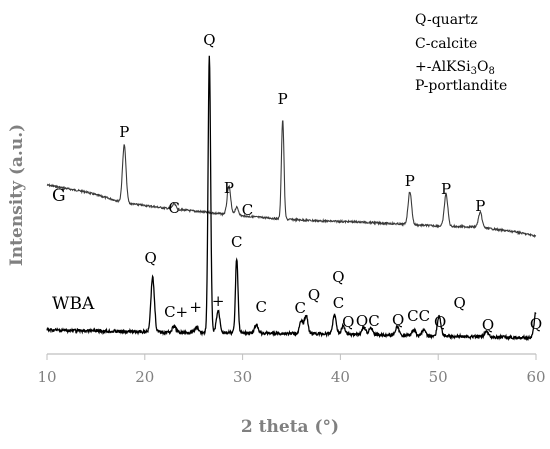  What do you see at coordinates (461, 86) in the screenshot?
I see `legend-entry-portlandite: P-portlandite` at bounding box center [461, 86].